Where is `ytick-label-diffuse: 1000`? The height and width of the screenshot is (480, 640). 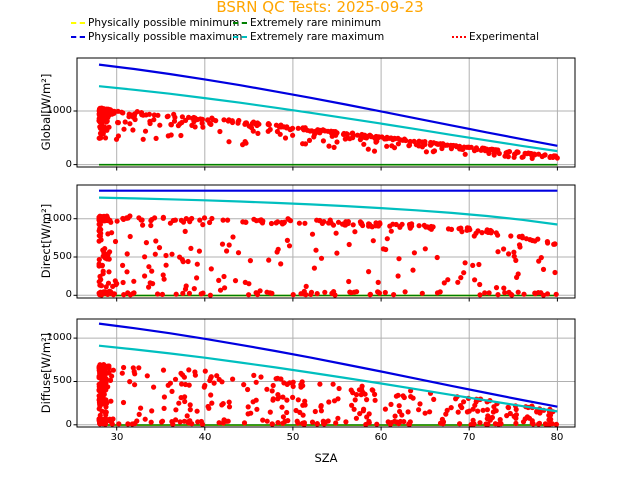 ytick-label-diffuse: 1000 is located at coordinates (59, 337).